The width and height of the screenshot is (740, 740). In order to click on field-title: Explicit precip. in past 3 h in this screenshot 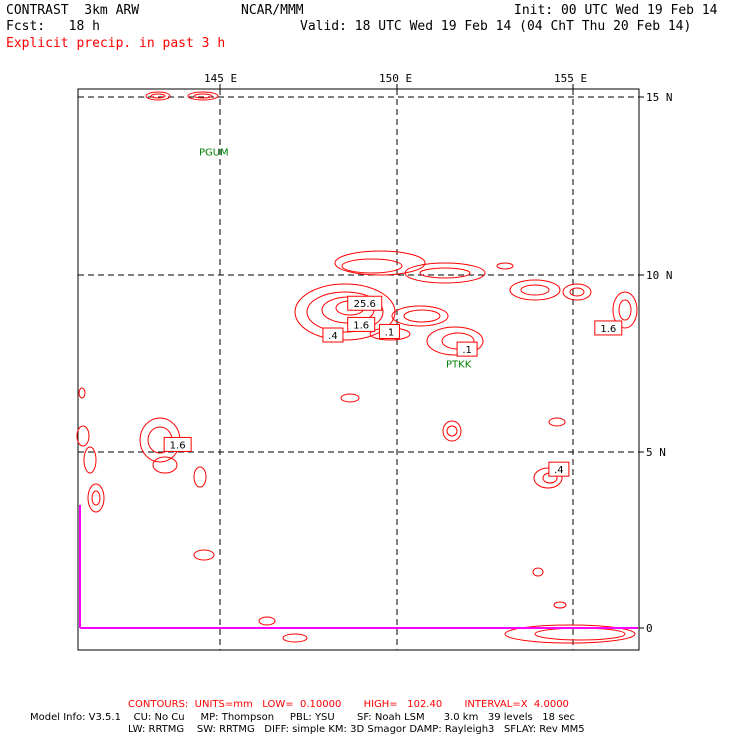, I will do `click(116, 43)`.